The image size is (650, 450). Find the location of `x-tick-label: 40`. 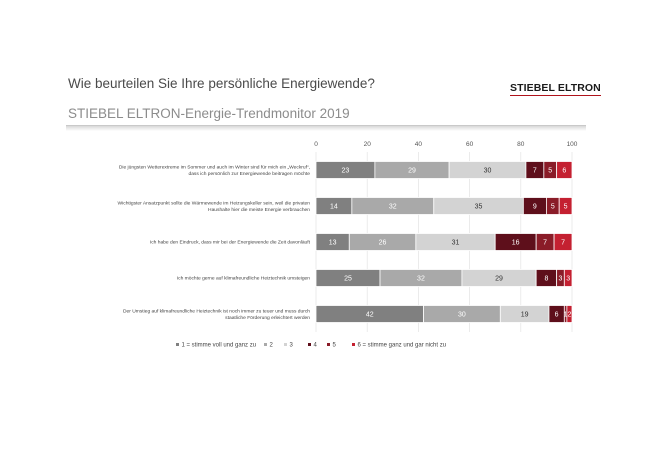

x-tick-label: 40 is located at coordinates (419, 144).